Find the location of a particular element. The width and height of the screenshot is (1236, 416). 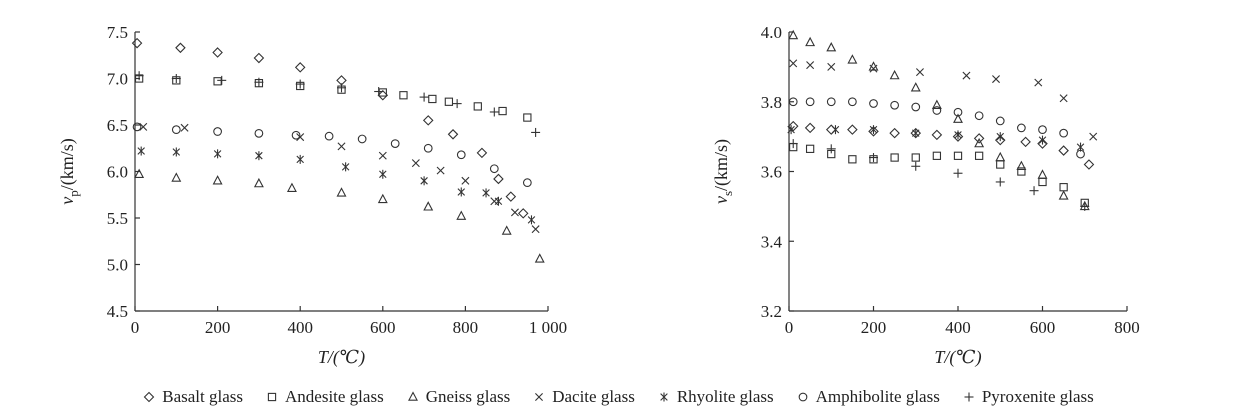

series-pyroxenite-glass is located at coordinates (939, 175).